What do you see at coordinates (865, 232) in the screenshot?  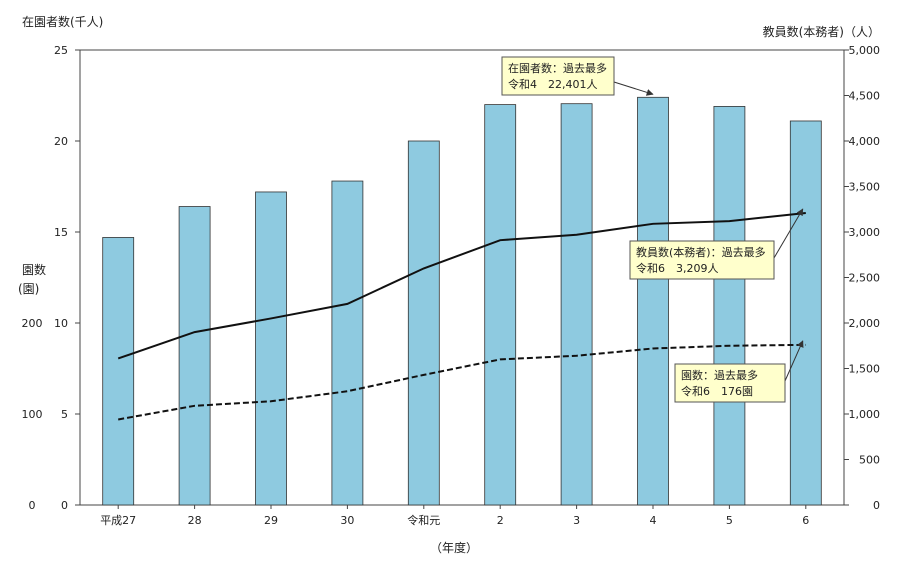 I see `right-axis-tick-label: 3,000` at bounding box center [865, 232].